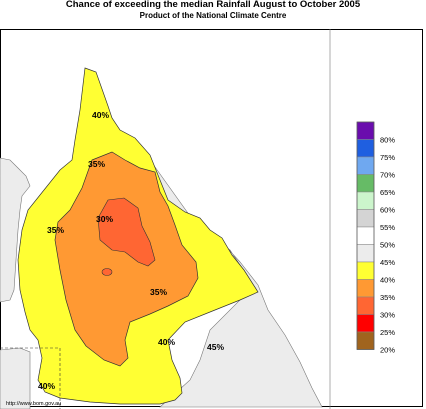 This screenshot has width=426, height=409. What do you see at coordinates (15, 230) in the screenshot?
I see `nt-land-grey` at bounding box center [15, 230].